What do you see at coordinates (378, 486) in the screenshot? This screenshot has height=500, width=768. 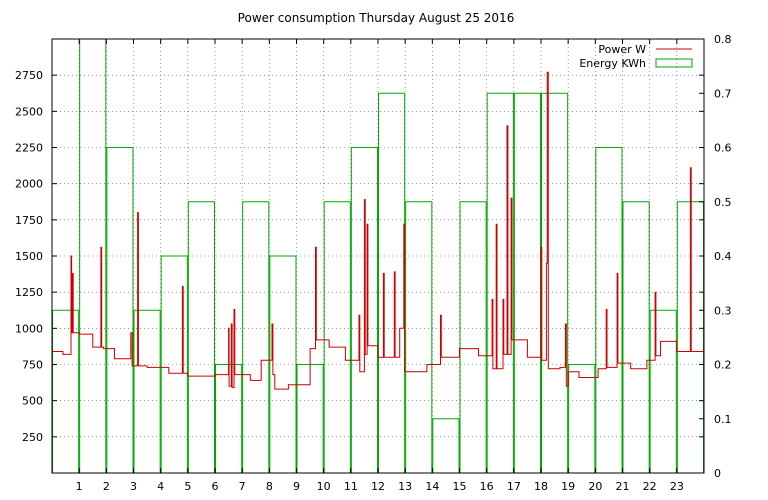 I see `x-tick-label: 12` at bounding box center [378, 486].